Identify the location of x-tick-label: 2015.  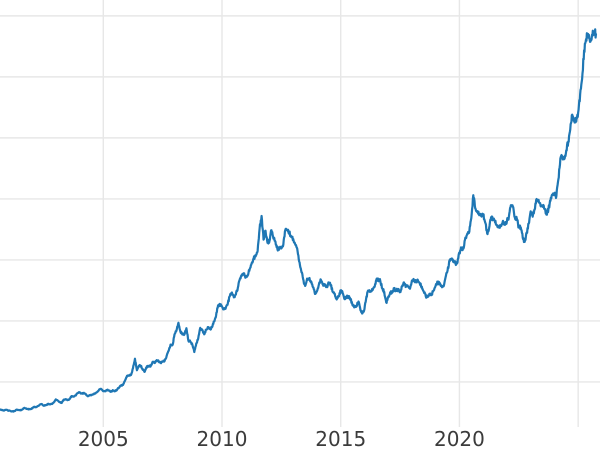
(340, 438).